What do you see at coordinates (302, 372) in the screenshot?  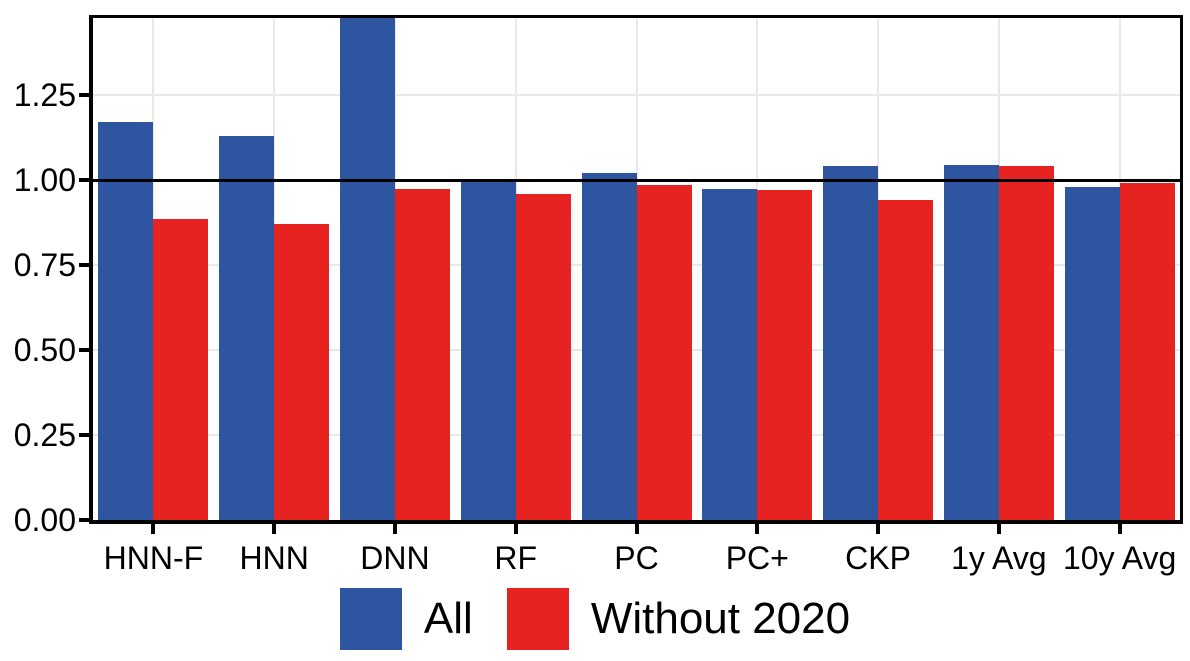 I see `bar-hnn-without-2020` at bounding box center [302, 372].